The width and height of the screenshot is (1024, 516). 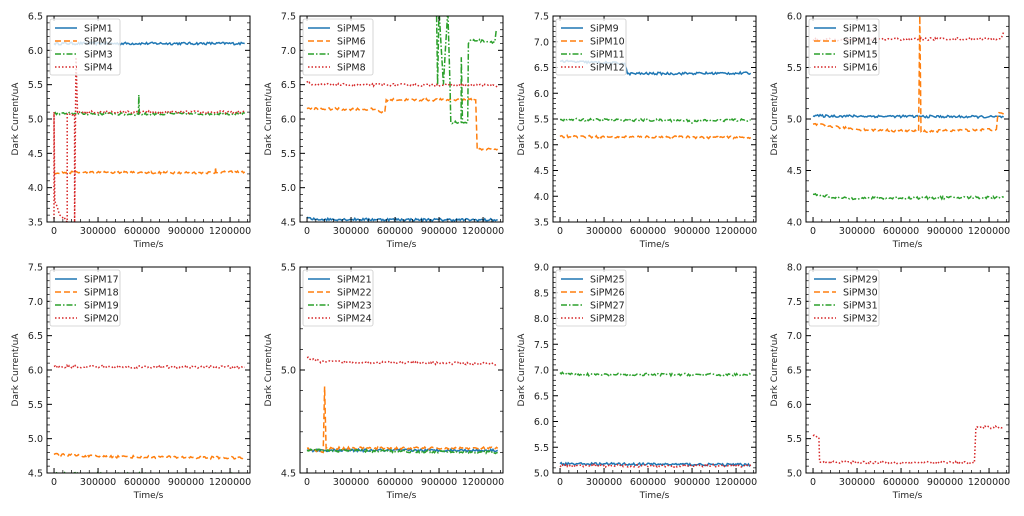 What do you see at coordinates (655, 464) in the screenshot?
I see `series-line-sipm25` at bounding box center [655, 464].